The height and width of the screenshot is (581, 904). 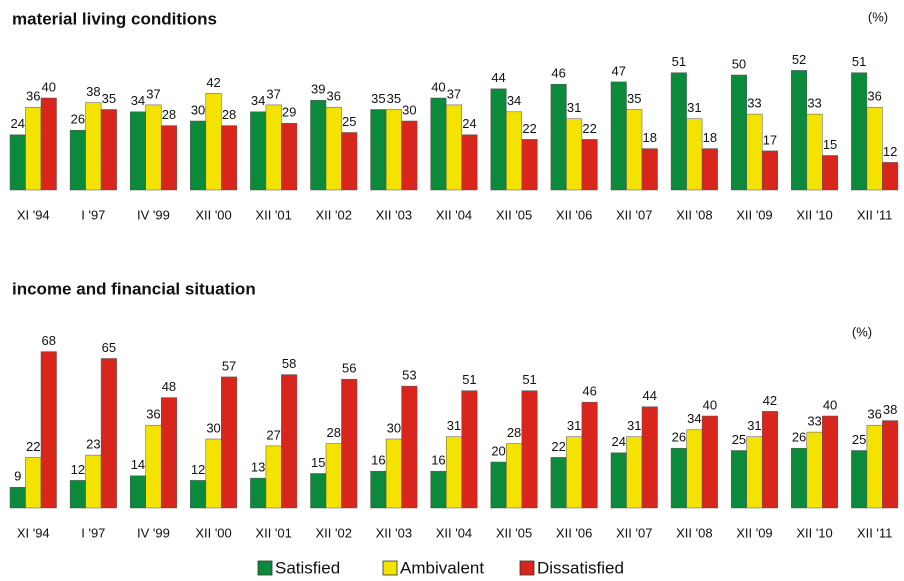 What do you see at coordinates (378, 98) in the screenshot?
I see `data-label: 35` at bounding box center [378, 98].